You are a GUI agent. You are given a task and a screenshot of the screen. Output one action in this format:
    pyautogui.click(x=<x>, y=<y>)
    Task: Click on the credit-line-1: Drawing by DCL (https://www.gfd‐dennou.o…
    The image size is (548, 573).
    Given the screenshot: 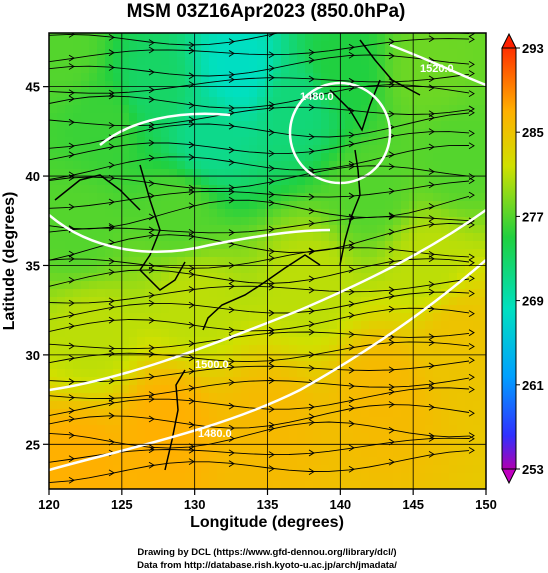 What is the action you would take?
    pyautogui.click(x=266, y=552)
    